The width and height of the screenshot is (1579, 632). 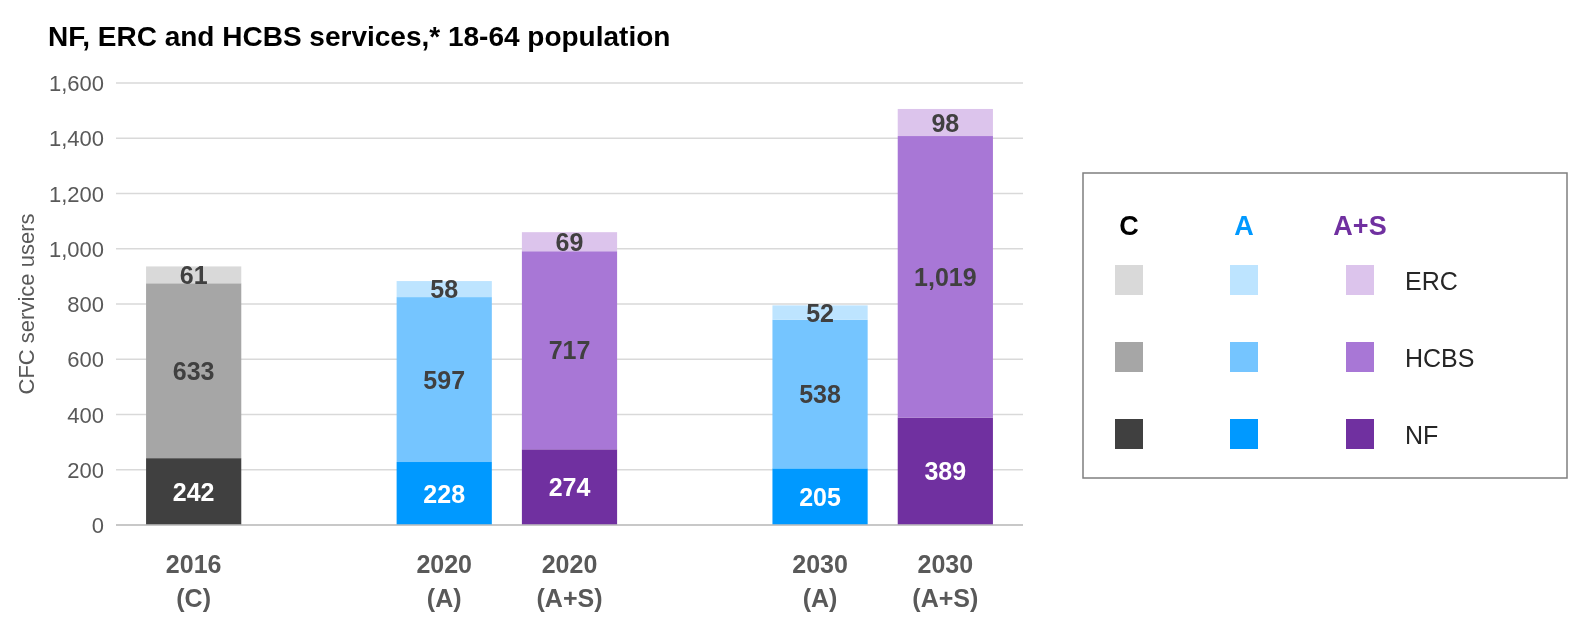 I want to click on y-tick-label: 1,200, so click(x=76, y=194).